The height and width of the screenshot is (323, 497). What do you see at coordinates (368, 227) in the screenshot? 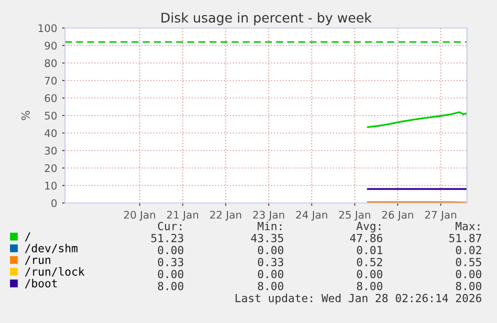
I see `text: Avg:` at bounding box center [368, 227].